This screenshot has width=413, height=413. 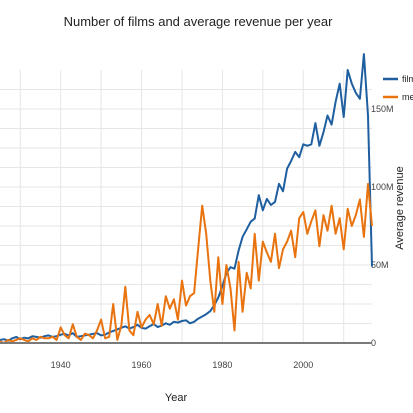 What do you see at coordinates (400, 208) in the screenshot?
I see `y2-axis-title: Average revenue` at bounding box center [400, 208].